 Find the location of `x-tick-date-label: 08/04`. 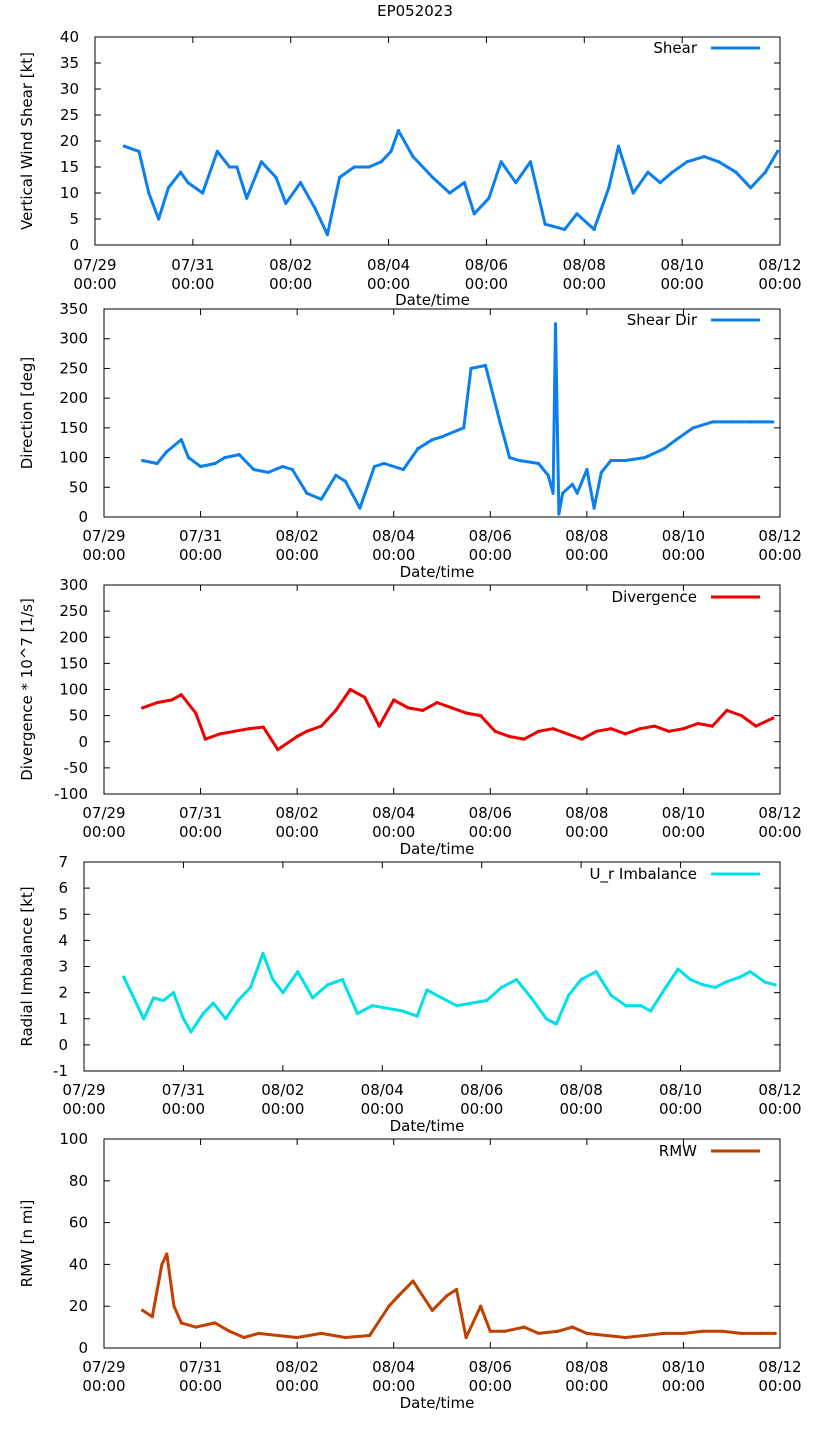

x-tick-date-label: 08/04 is located at coordinates (393, 536).